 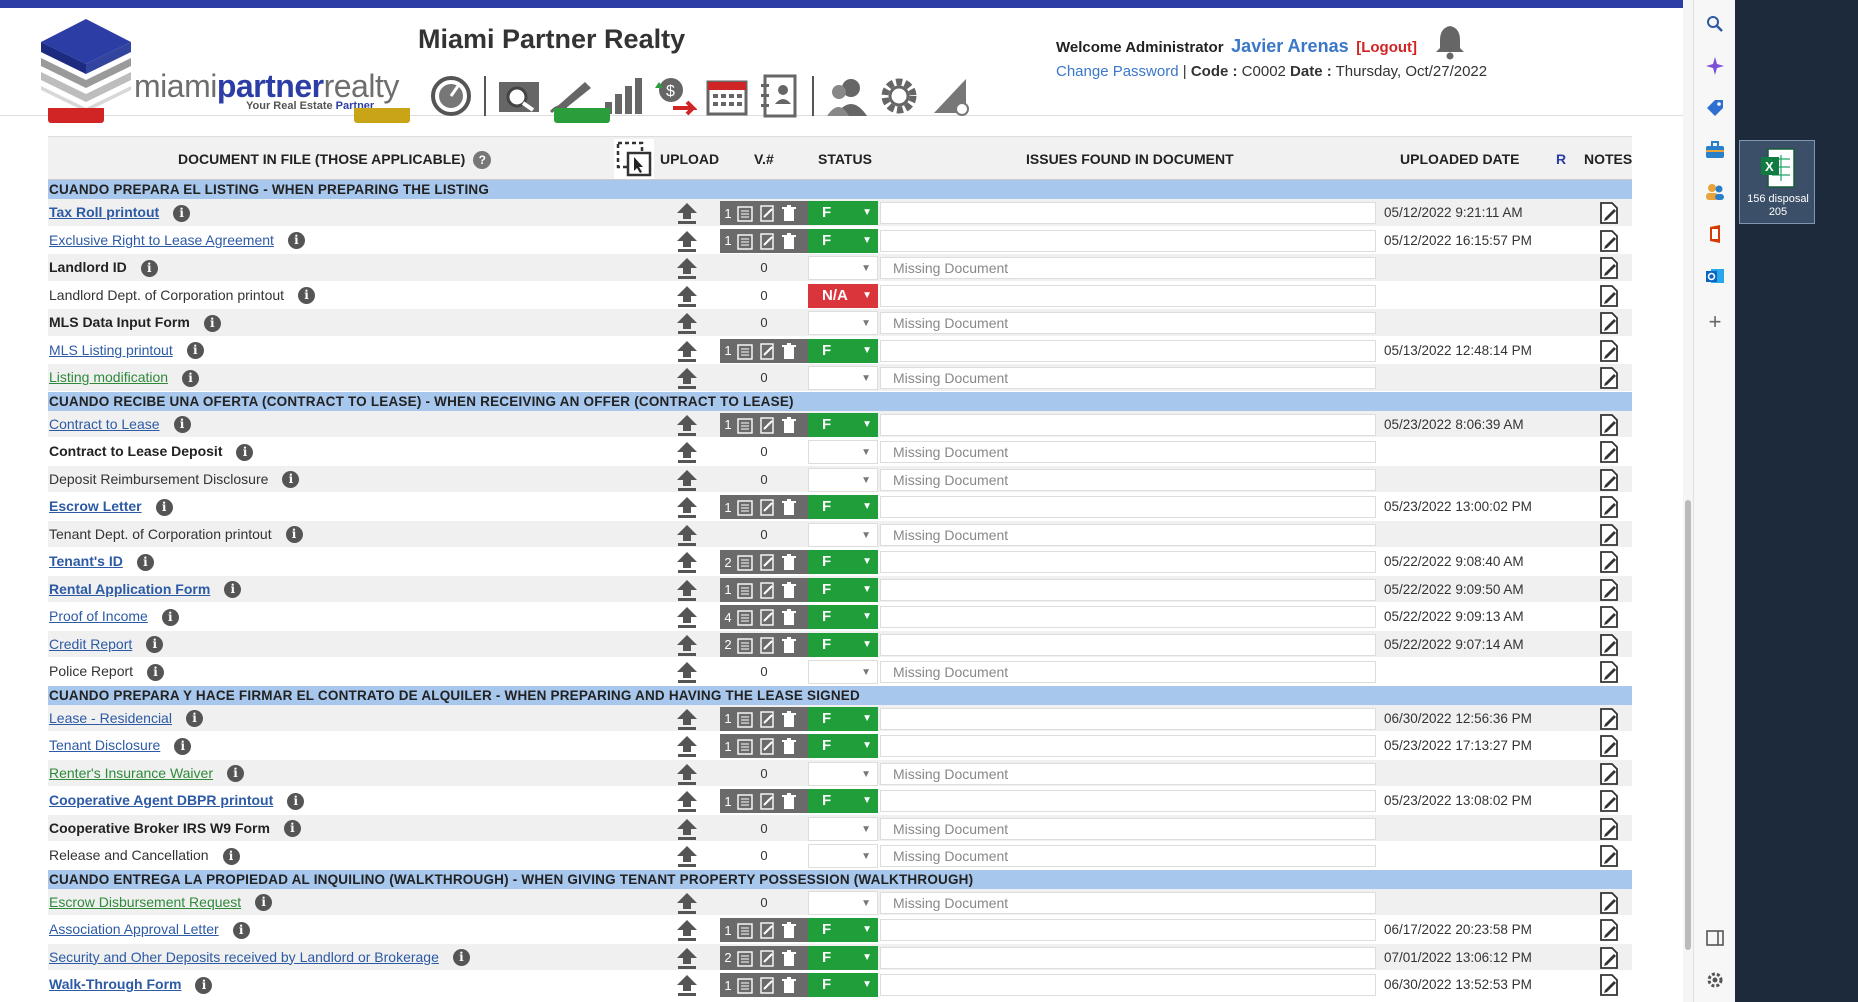 I want to click on document-name-text: Rental Application Form, so click(x=130, y=588).